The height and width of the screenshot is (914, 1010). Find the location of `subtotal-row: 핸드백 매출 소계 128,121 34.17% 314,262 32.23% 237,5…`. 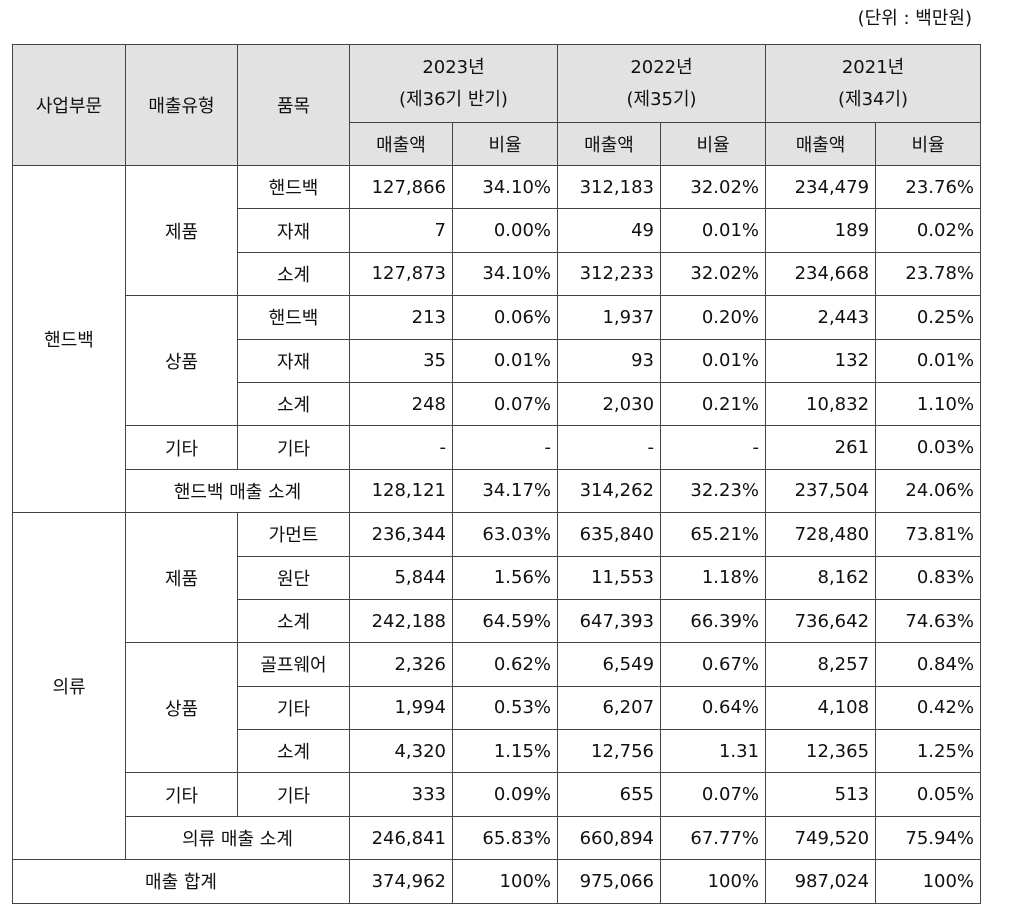

subtotal-row: 핸드백 매출 소계 128,121 34.17% 314,262 32.23% 237,5… is located at coordinates (497, 491).